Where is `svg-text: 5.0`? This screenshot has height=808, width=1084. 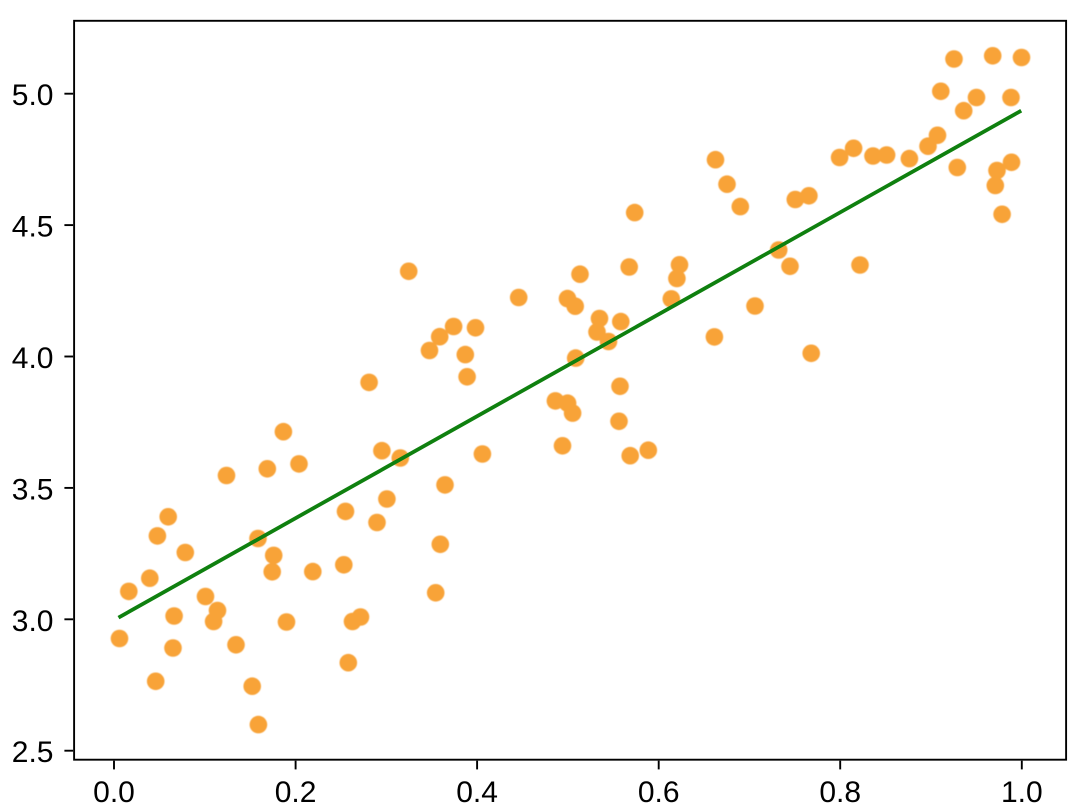
svg-text: 5.0 is located at coordinates (33, 95).